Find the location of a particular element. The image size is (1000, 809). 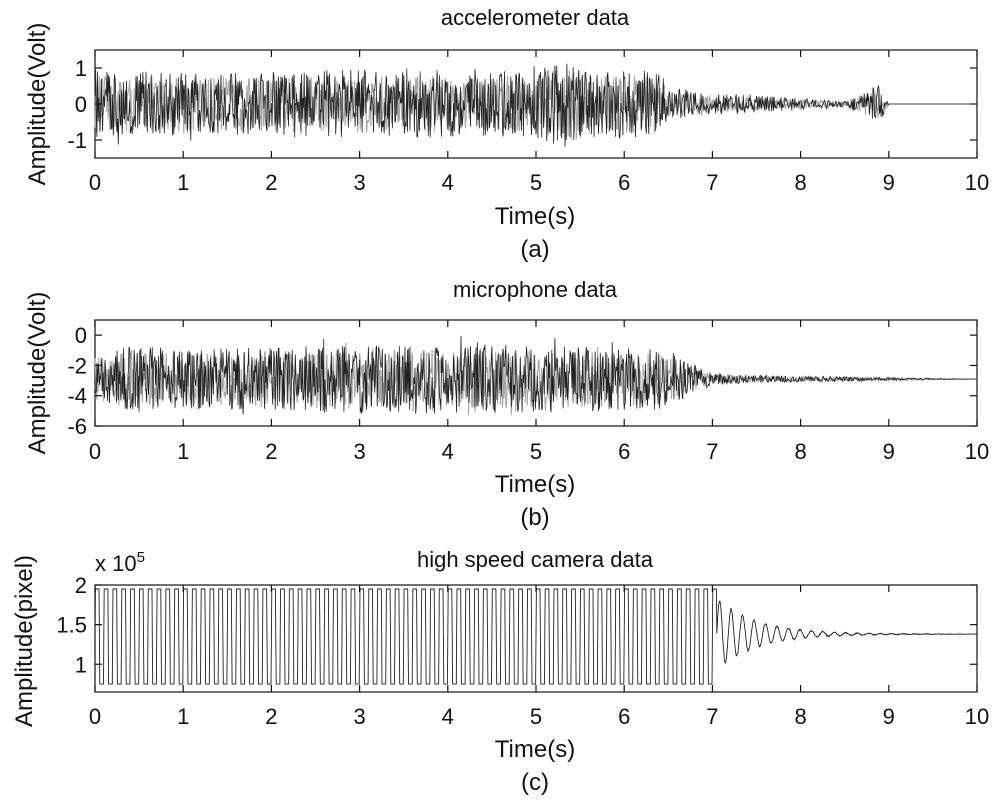

y-tick-labels: 11.52 is located at coordinates (516, 625).